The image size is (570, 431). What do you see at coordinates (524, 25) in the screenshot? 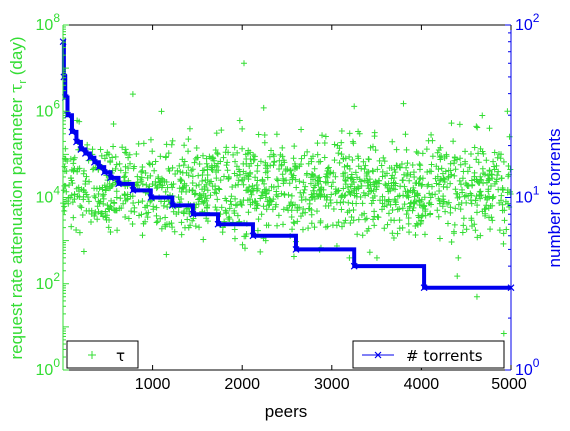
I see `right-tick-label-2-base: 10` at bounding box center [524, 25].